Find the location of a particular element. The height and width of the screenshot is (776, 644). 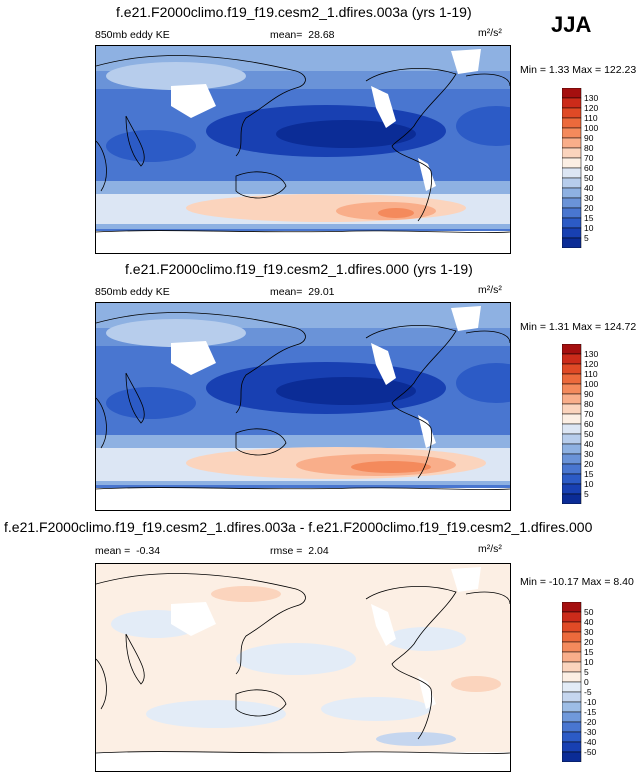

panel1-max-value: 122.23 is located at coordinates (620, 70).